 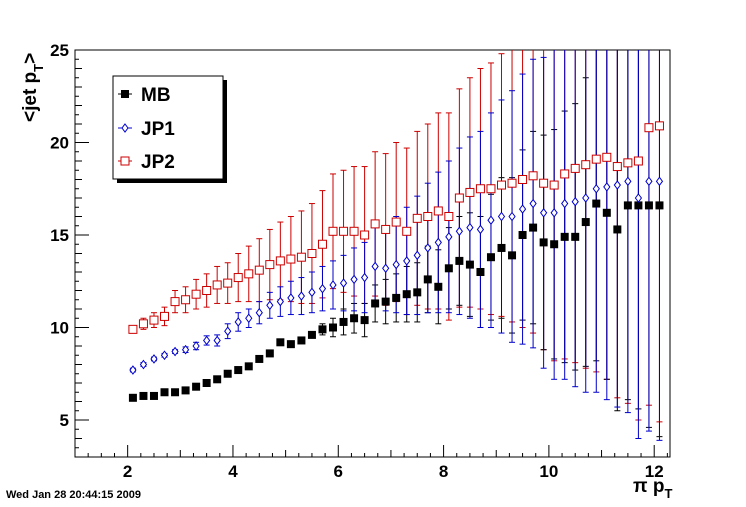 What do you see at coordinates (59, 50) in the screenshot?
I see `y-tick-label: 25` at bounding box center [59, 50].